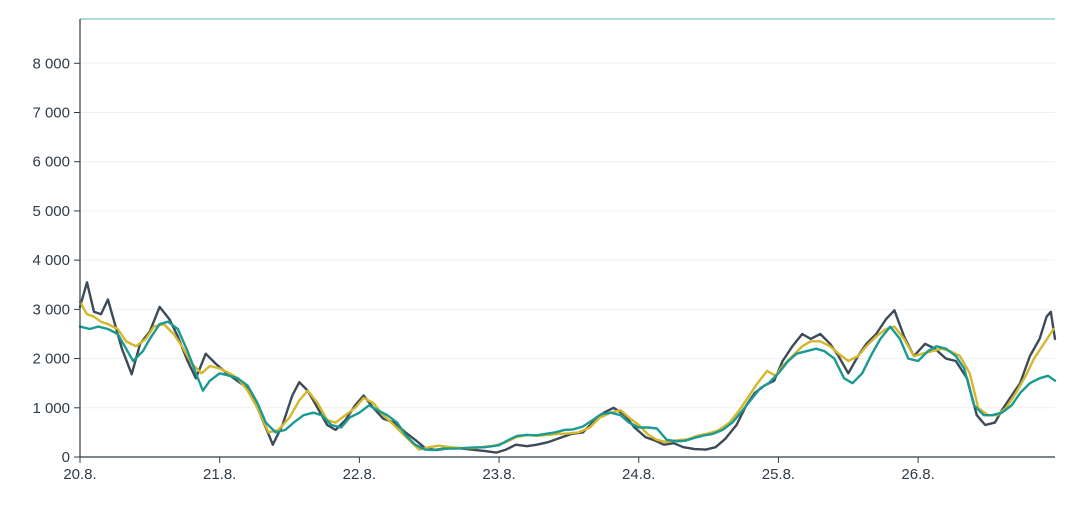 The width and height of the screenshot is (1073, 511). What do you see at coordinates (498, 474) in the screenshot?
I see `x-tick-label: 23.8.` at bounding box center [498, 474].